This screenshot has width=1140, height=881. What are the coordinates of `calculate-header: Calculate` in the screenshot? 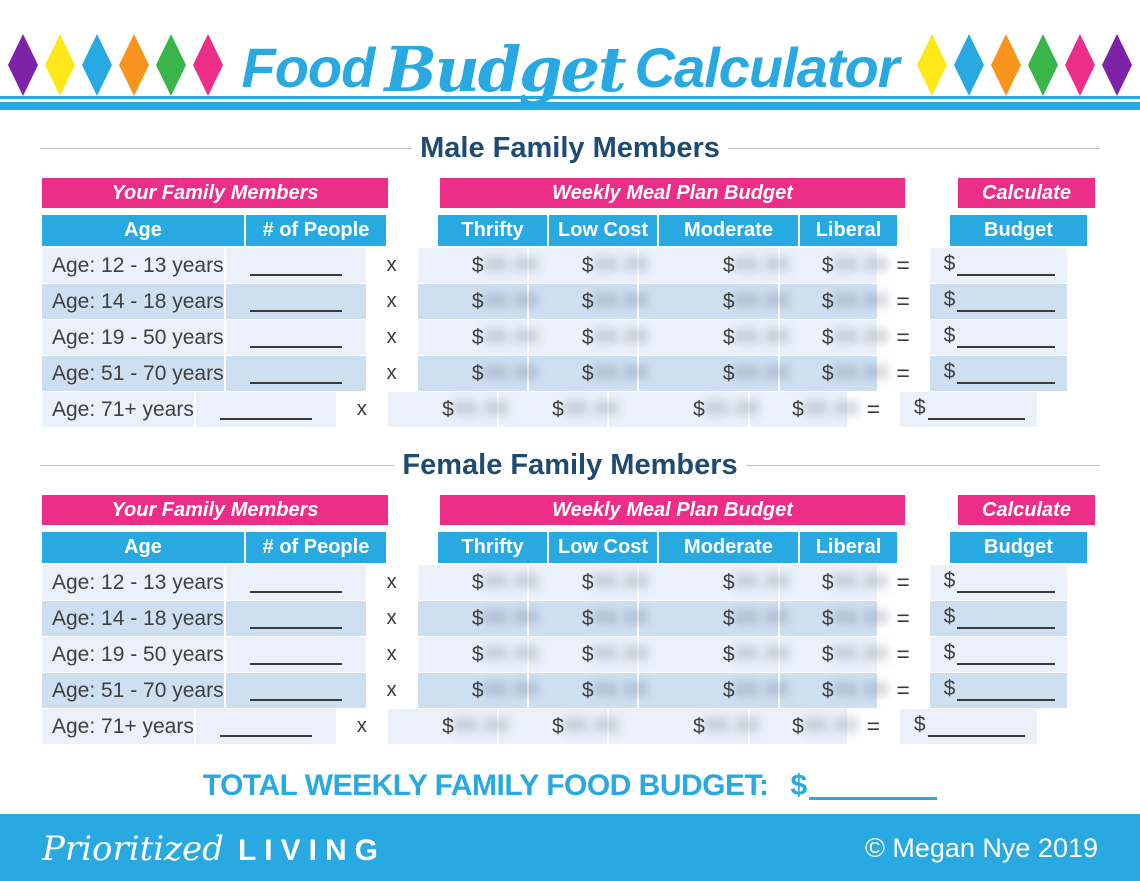 It's located at (1026, 510).